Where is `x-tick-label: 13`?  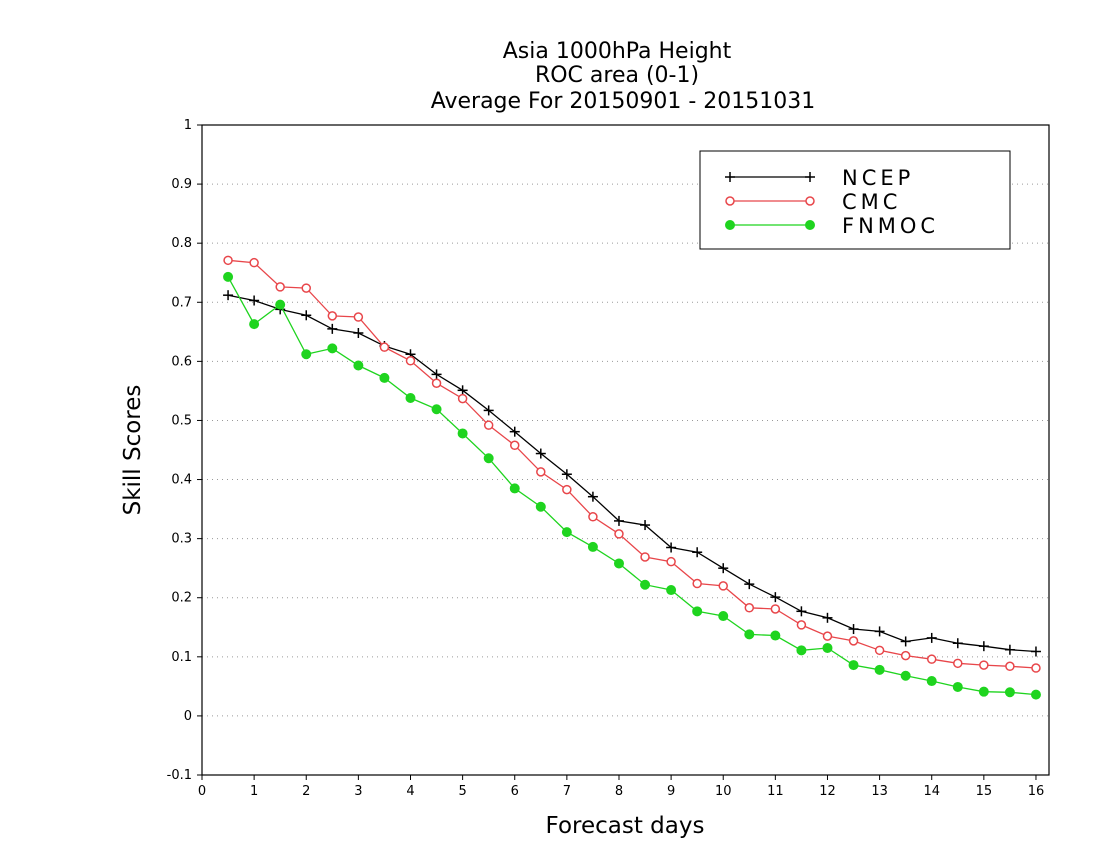
x-tick-label: 13 is located at coordinates (879, 791).